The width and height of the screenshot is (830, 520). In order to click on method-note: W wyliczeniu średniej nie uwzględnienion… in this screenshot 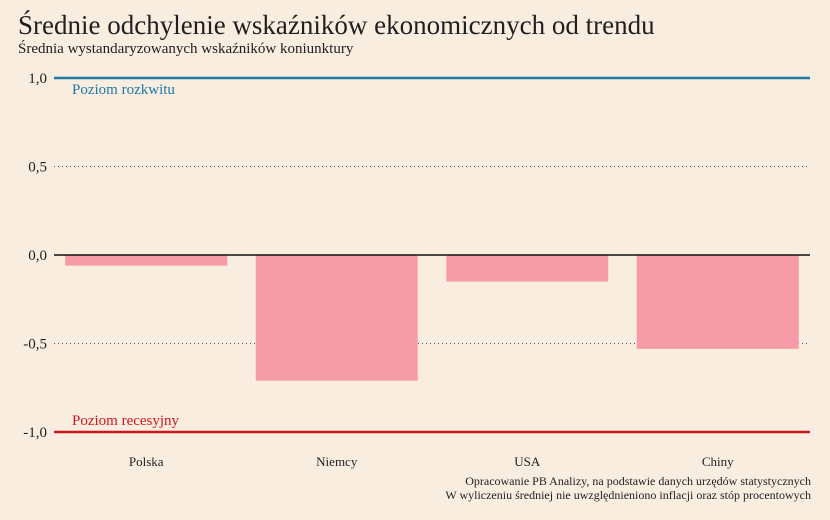, I will do `click(628, 495)`.